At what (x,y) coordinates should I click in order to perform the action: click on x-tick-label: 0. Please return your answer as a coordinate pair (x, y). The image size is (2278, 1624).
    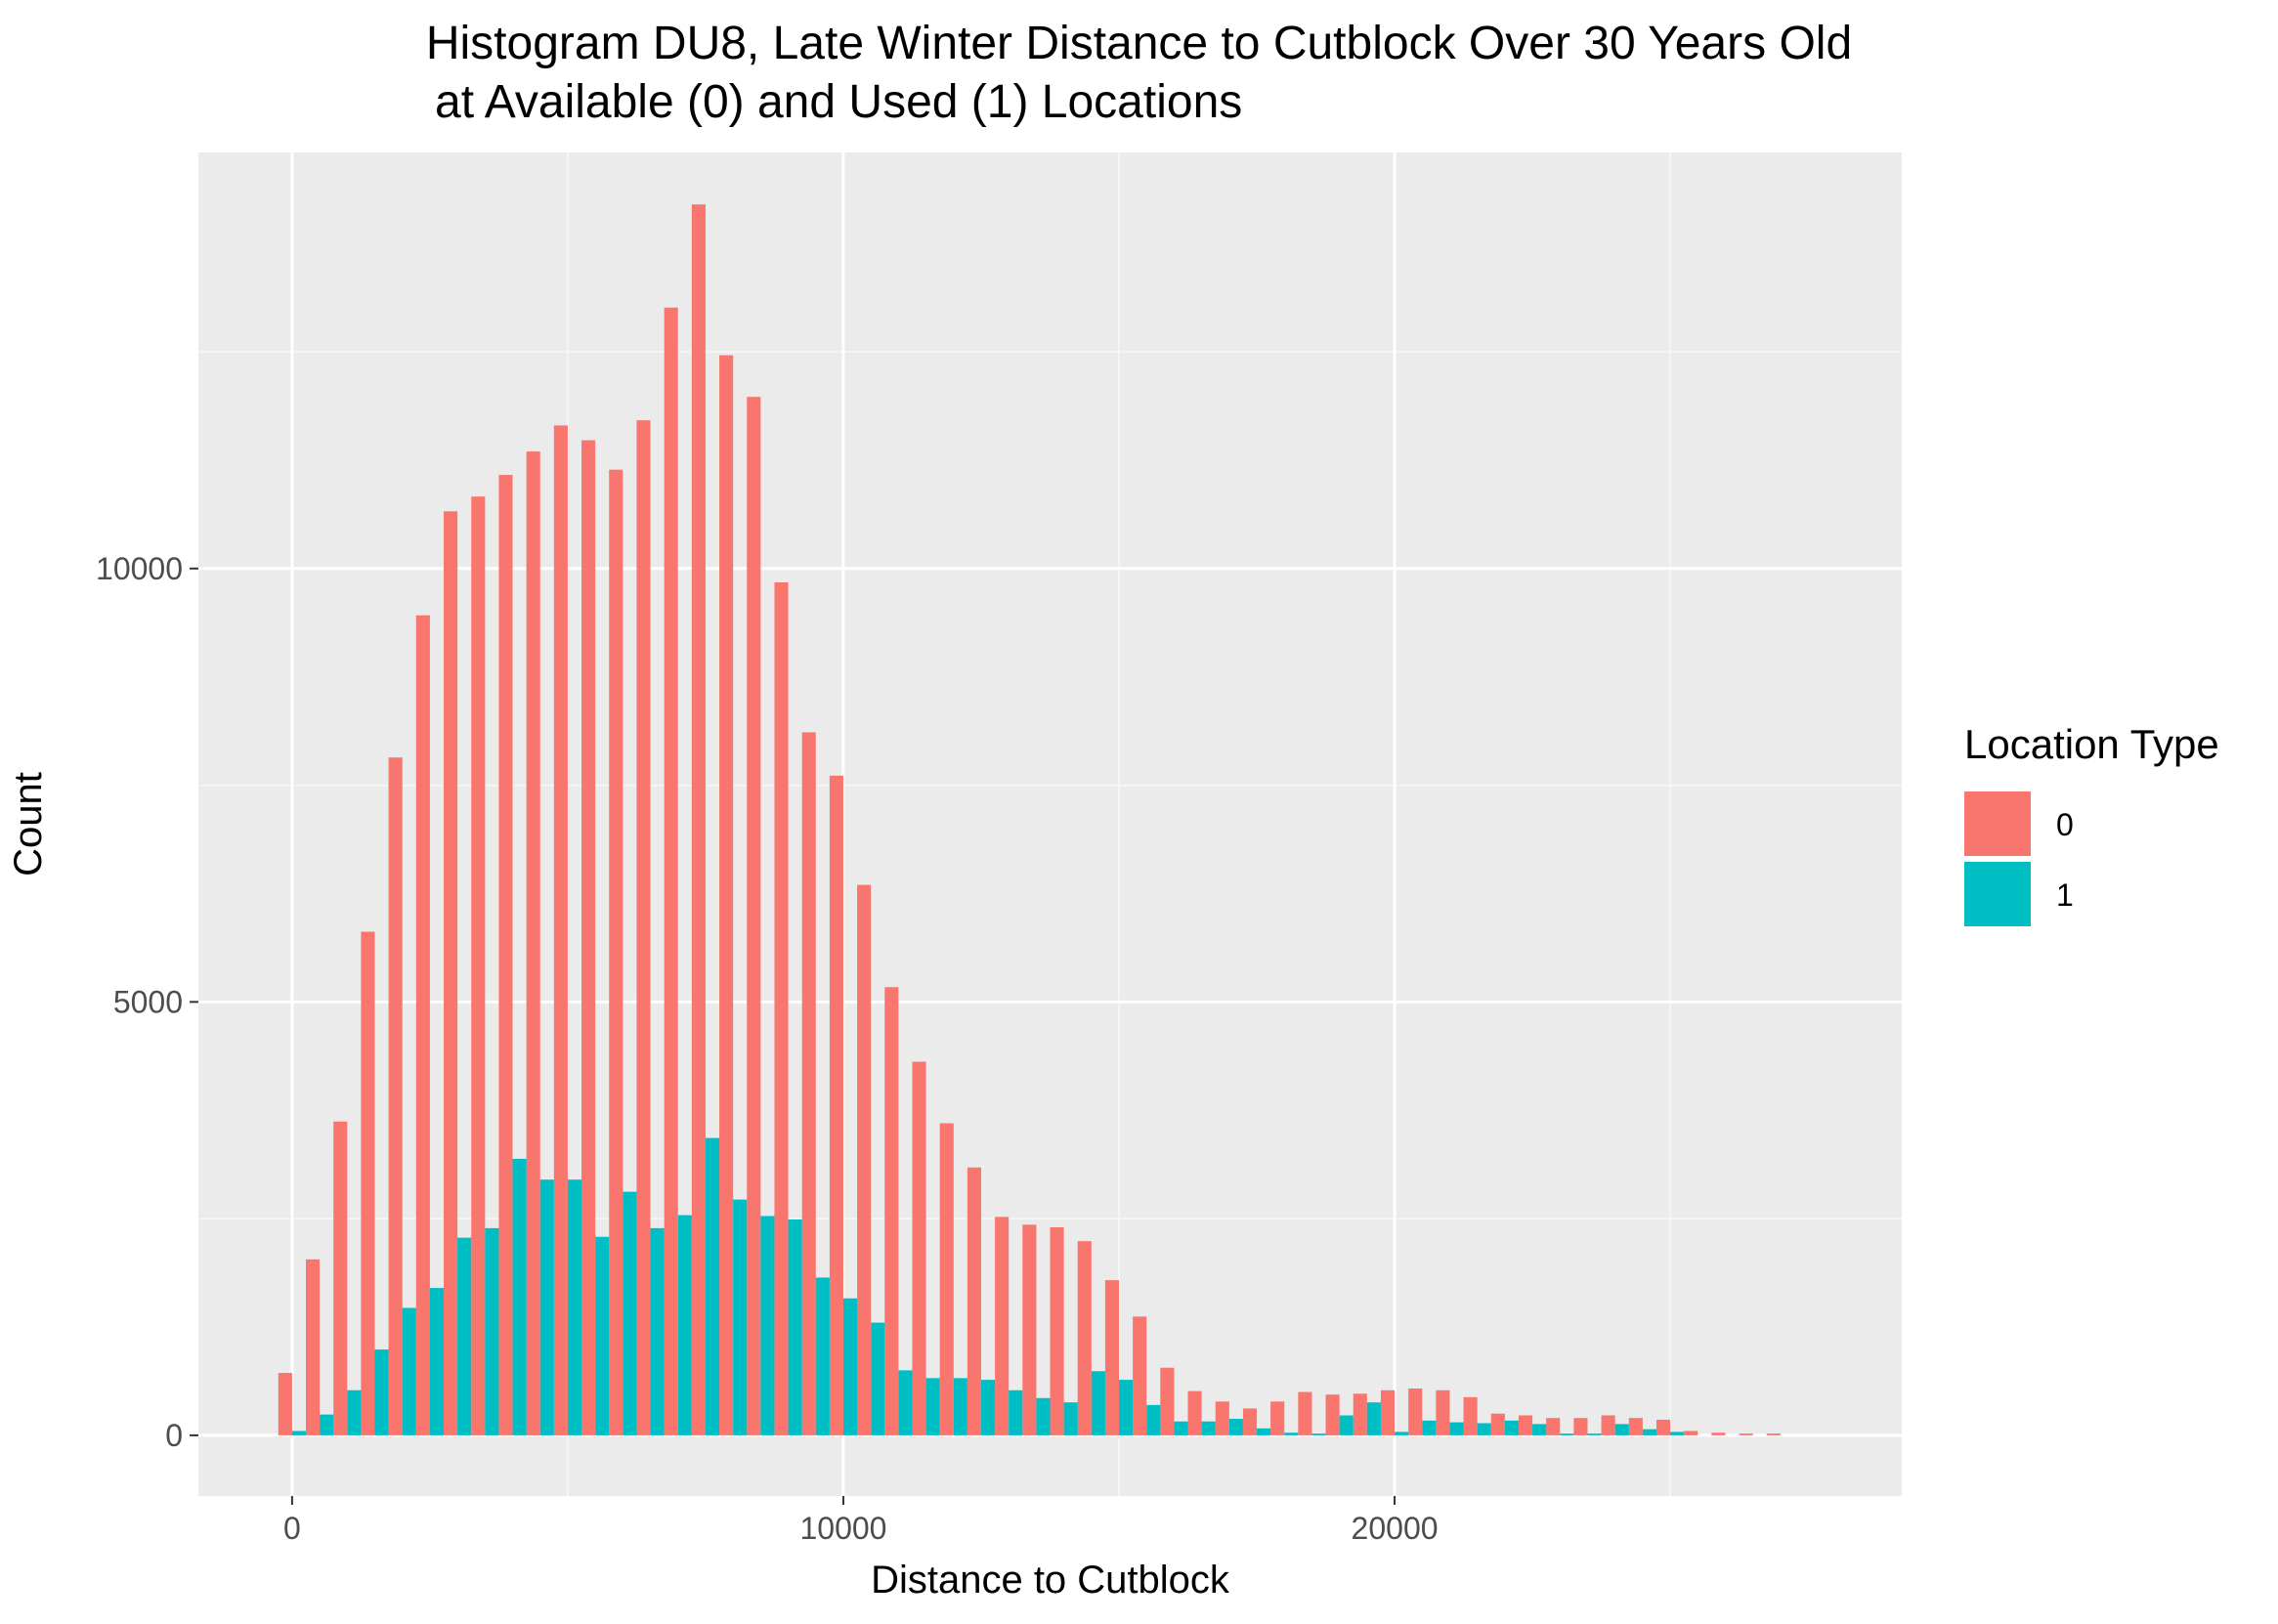
    Looking at the image, I should click on (292, 1529).